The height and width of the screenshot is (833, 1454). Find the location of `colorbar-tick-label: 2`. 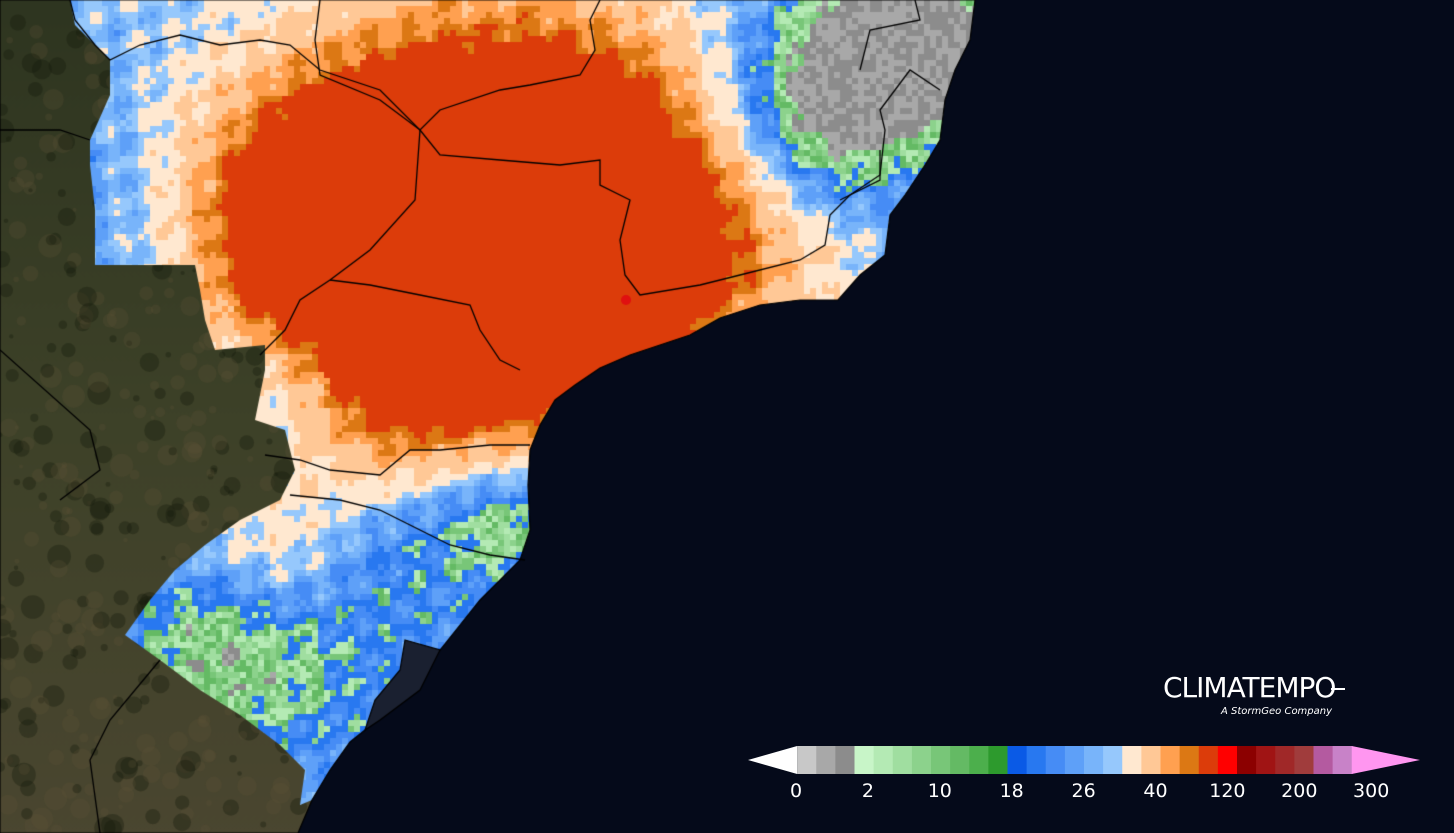

colorbar-tick-label: 2 is located at coordinates (867, 791).